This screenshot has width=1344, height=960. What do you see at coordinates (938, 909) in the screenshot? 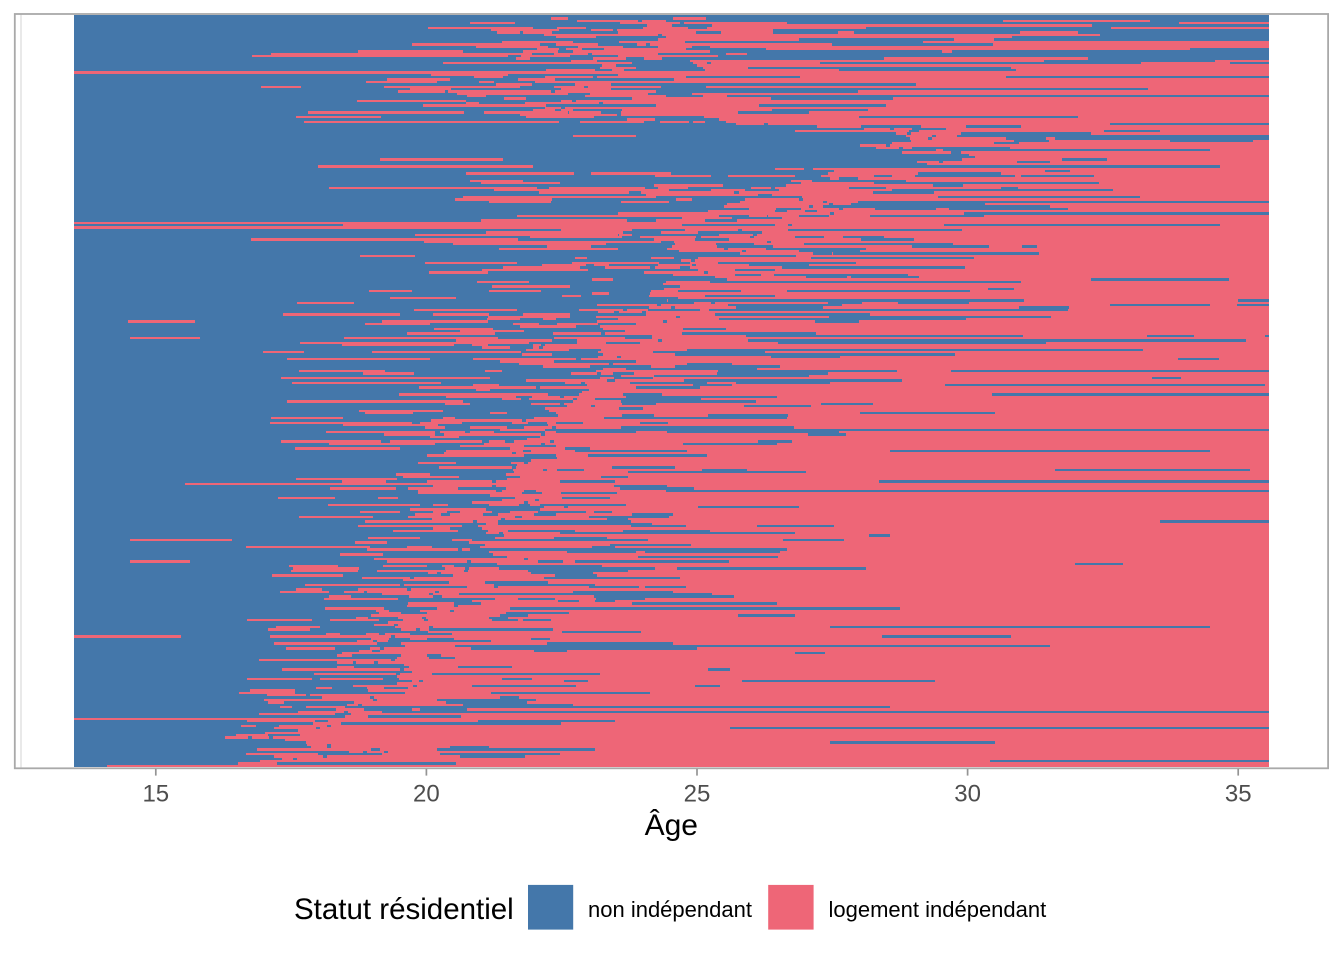
I see `svg-text: logement indépendant` at bounding box center [938, 909].